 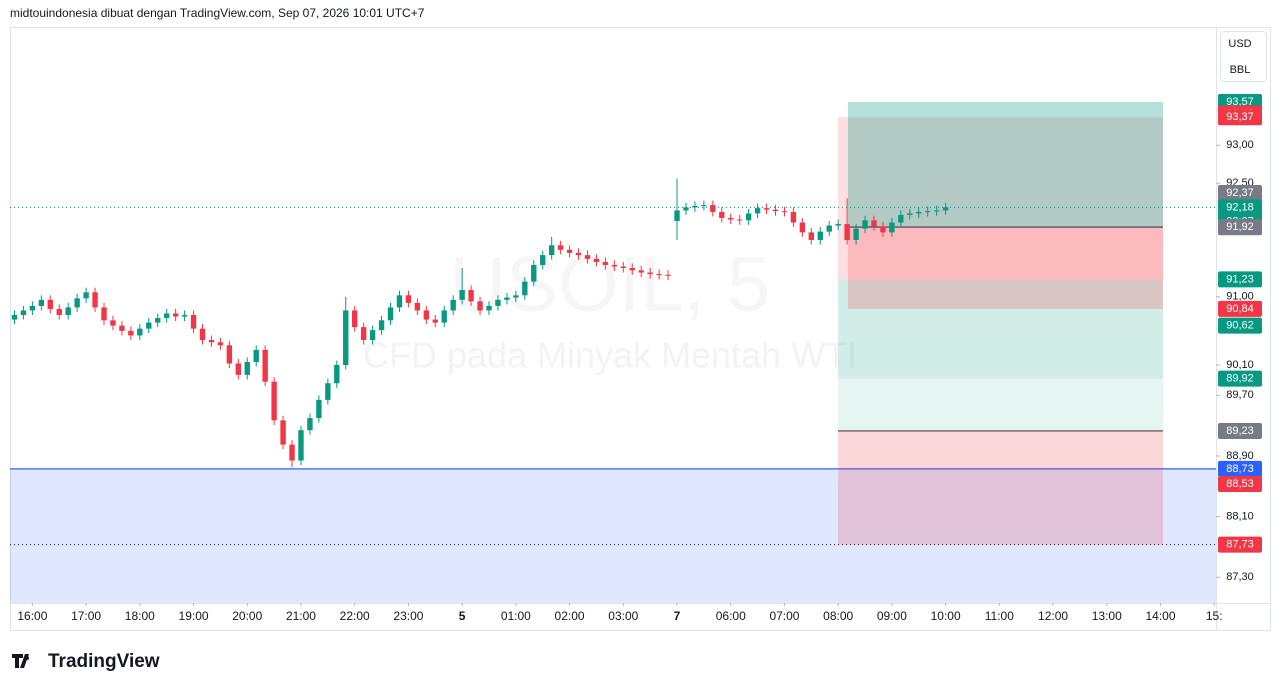 What do you see at coordinates (1240, 102) in the screenshot?
I see `price-badge-label: 93,57` at bounding box center [1240, 102].